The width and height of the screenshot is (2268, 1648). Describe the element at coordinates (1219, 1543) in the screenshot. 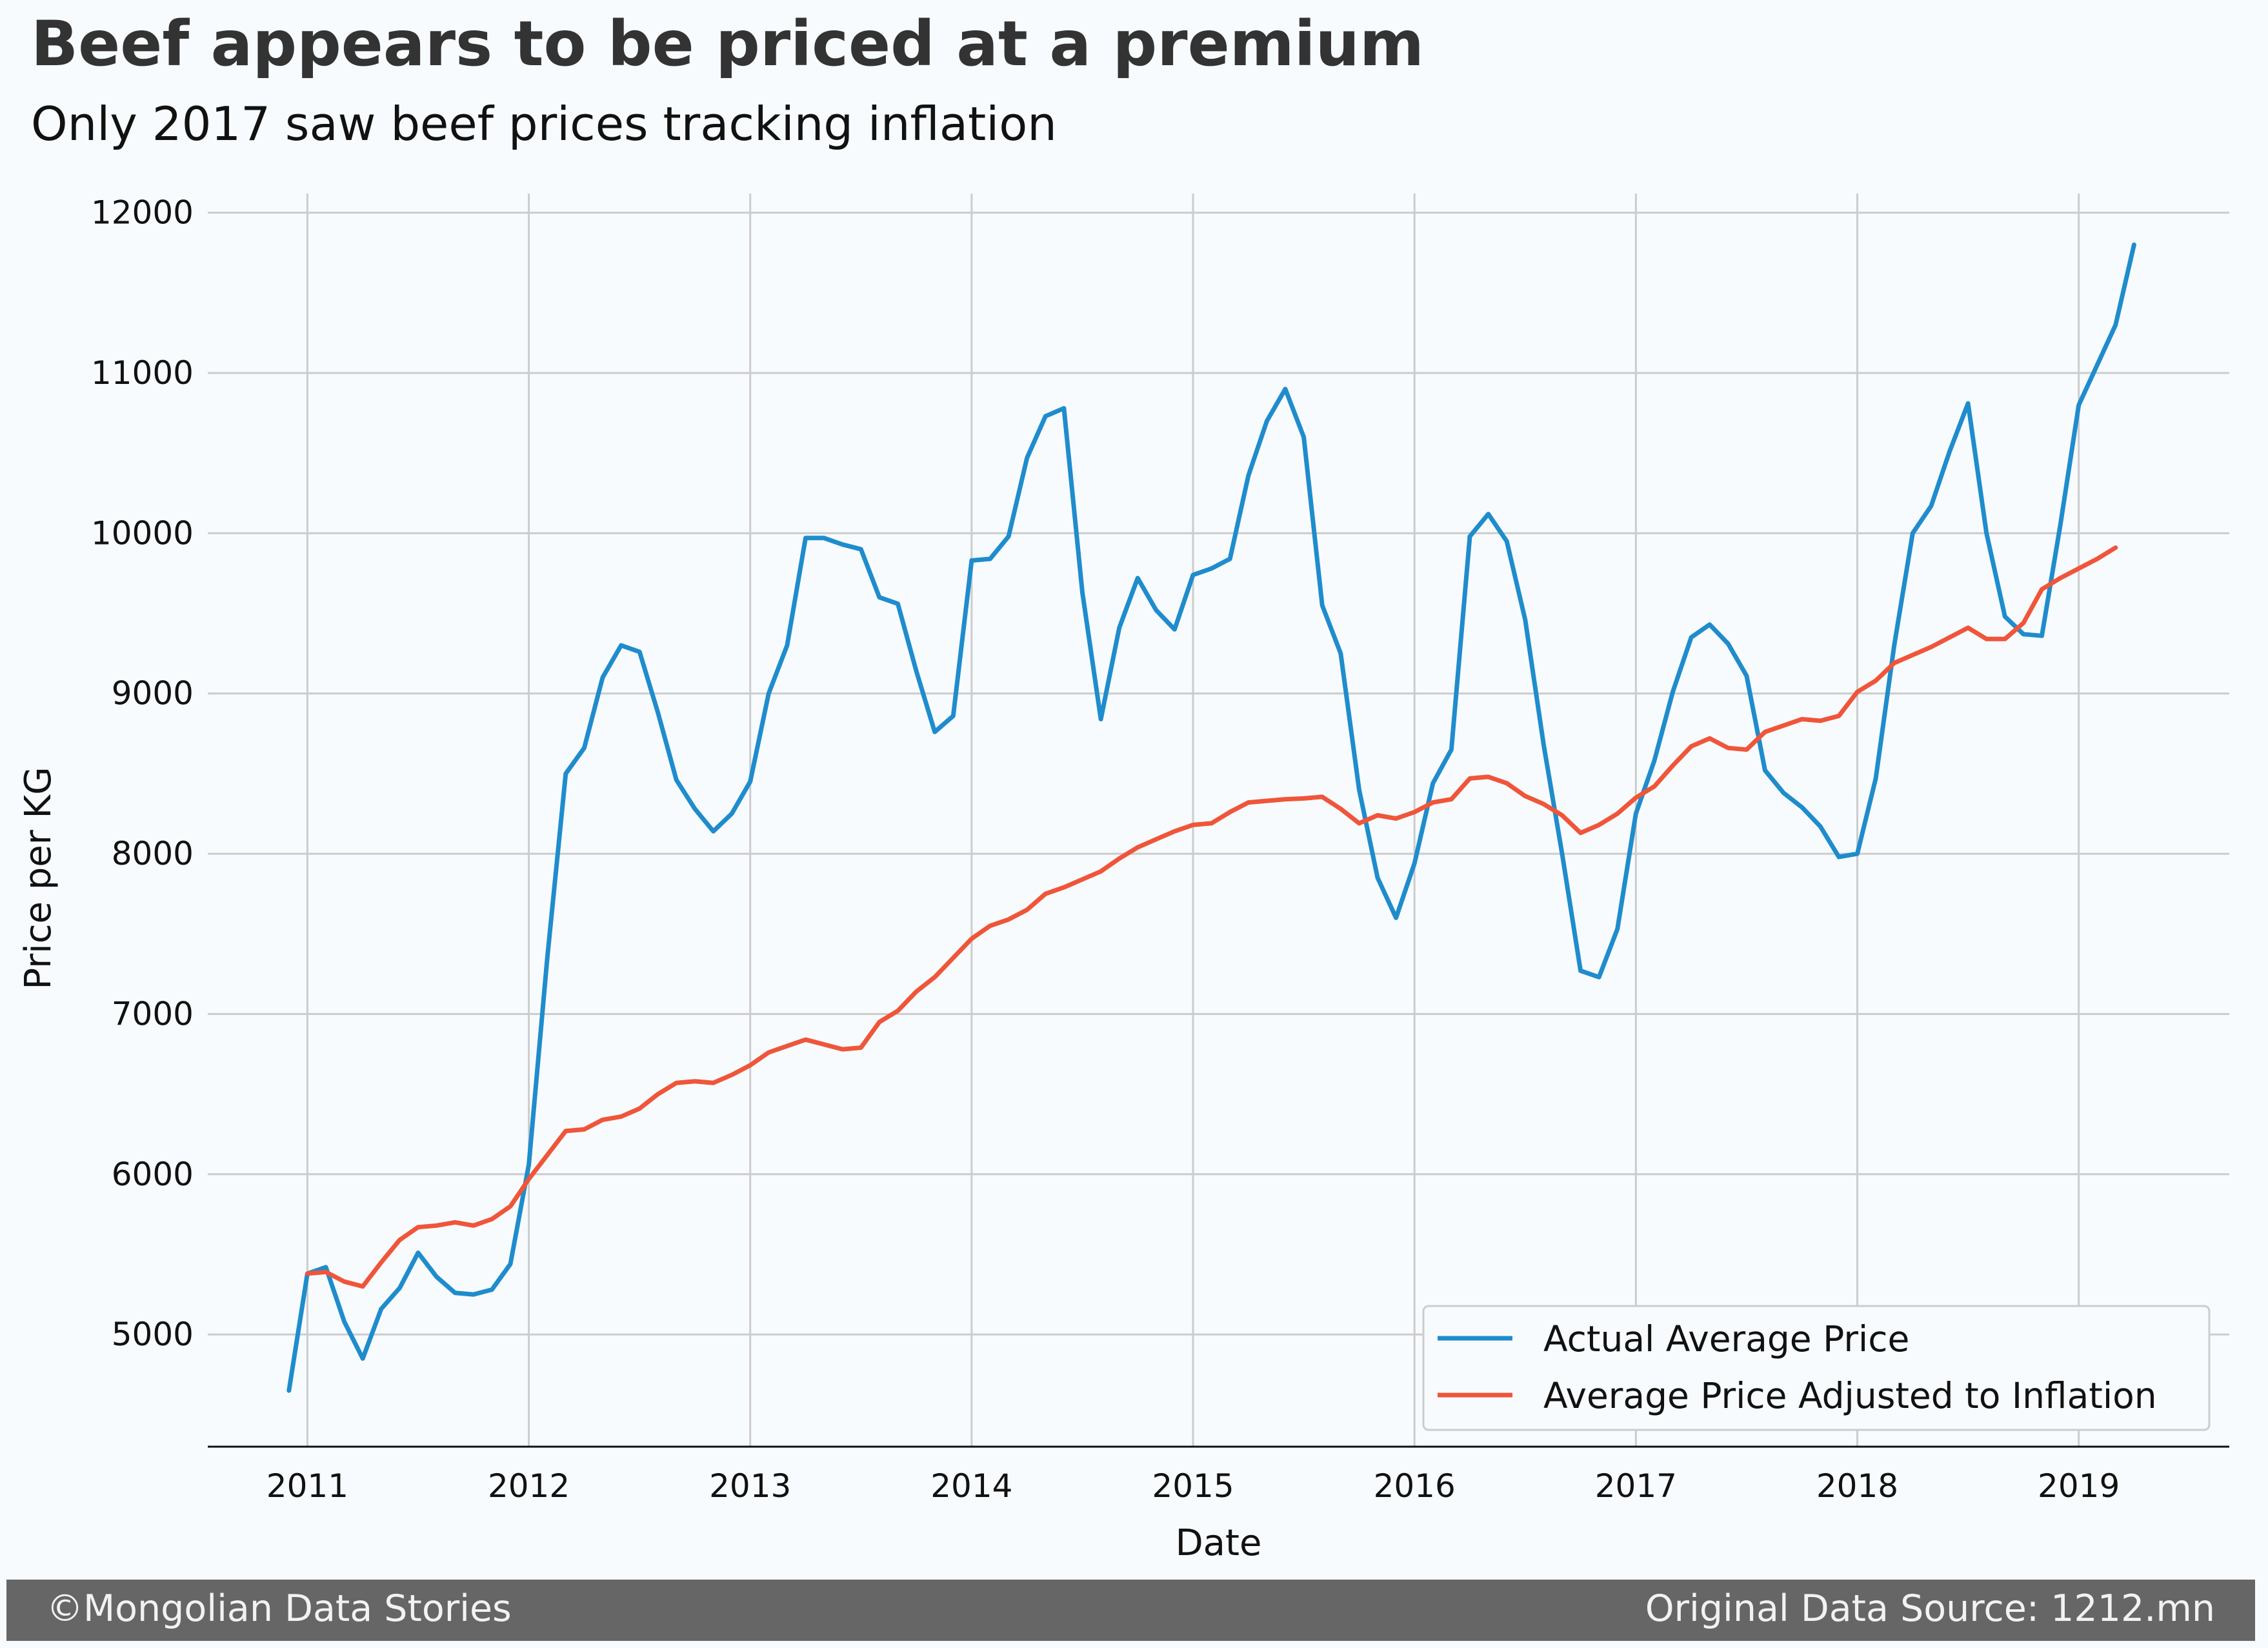

I see `x-axis-label: Date` at that location.